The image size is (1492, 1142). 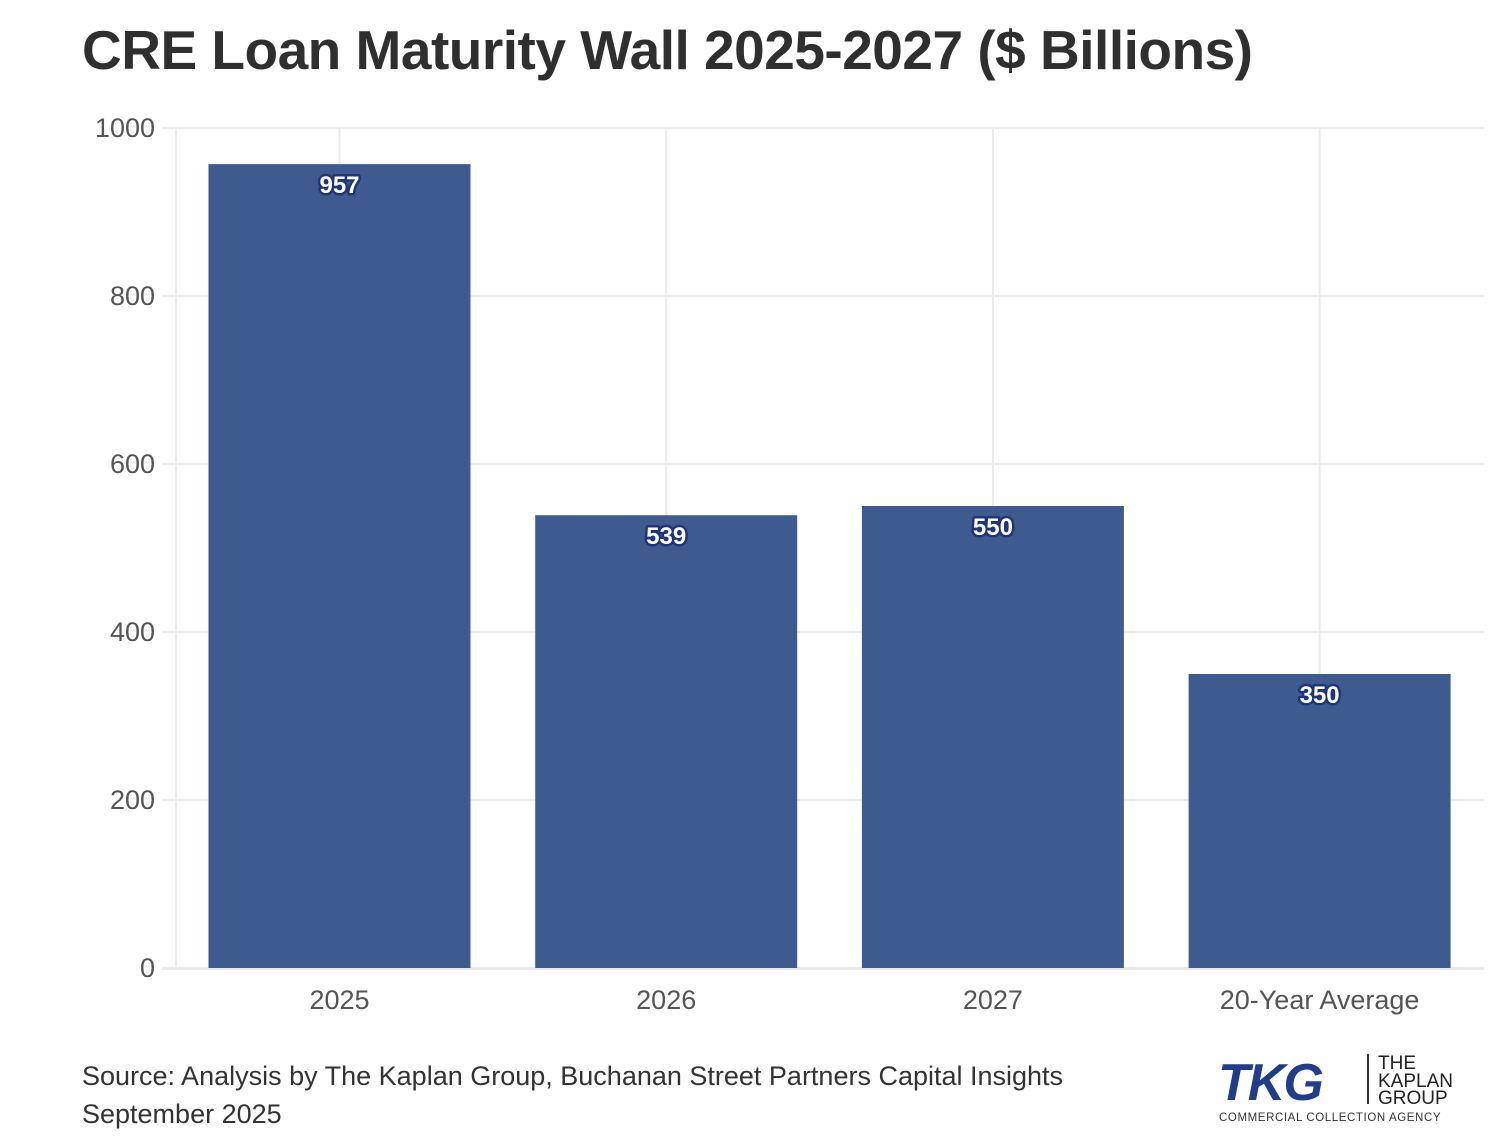 I want to click on bar-20-year-average, so click(x=1319, y=821).